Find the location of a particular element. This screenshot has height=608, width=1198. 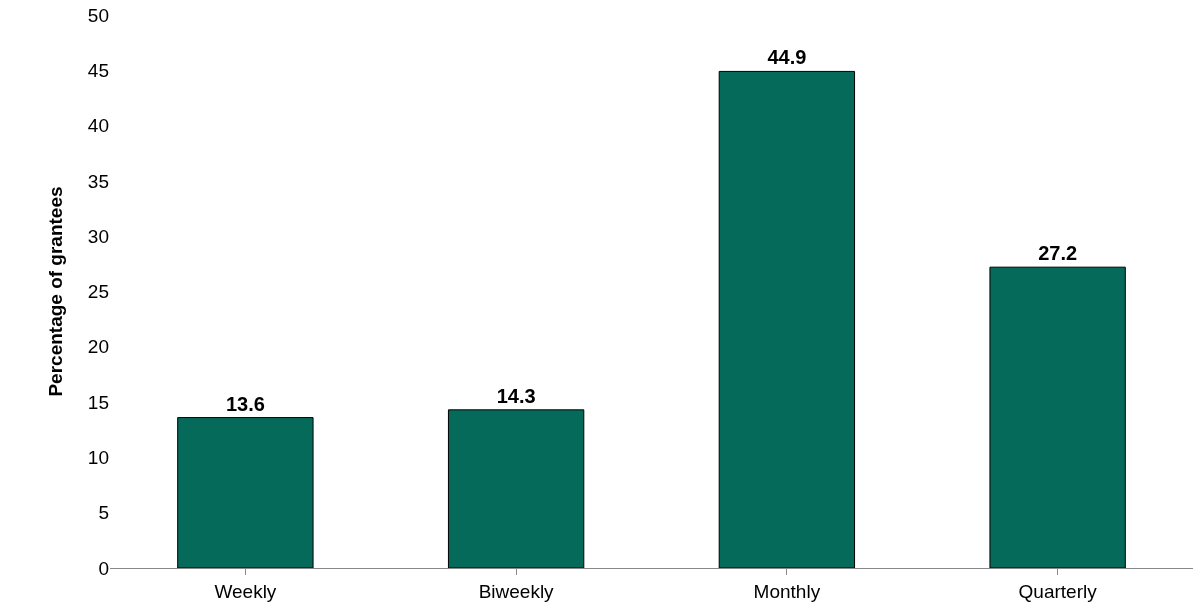

y-tick-label: 35 is located at coordinates (98, 181).